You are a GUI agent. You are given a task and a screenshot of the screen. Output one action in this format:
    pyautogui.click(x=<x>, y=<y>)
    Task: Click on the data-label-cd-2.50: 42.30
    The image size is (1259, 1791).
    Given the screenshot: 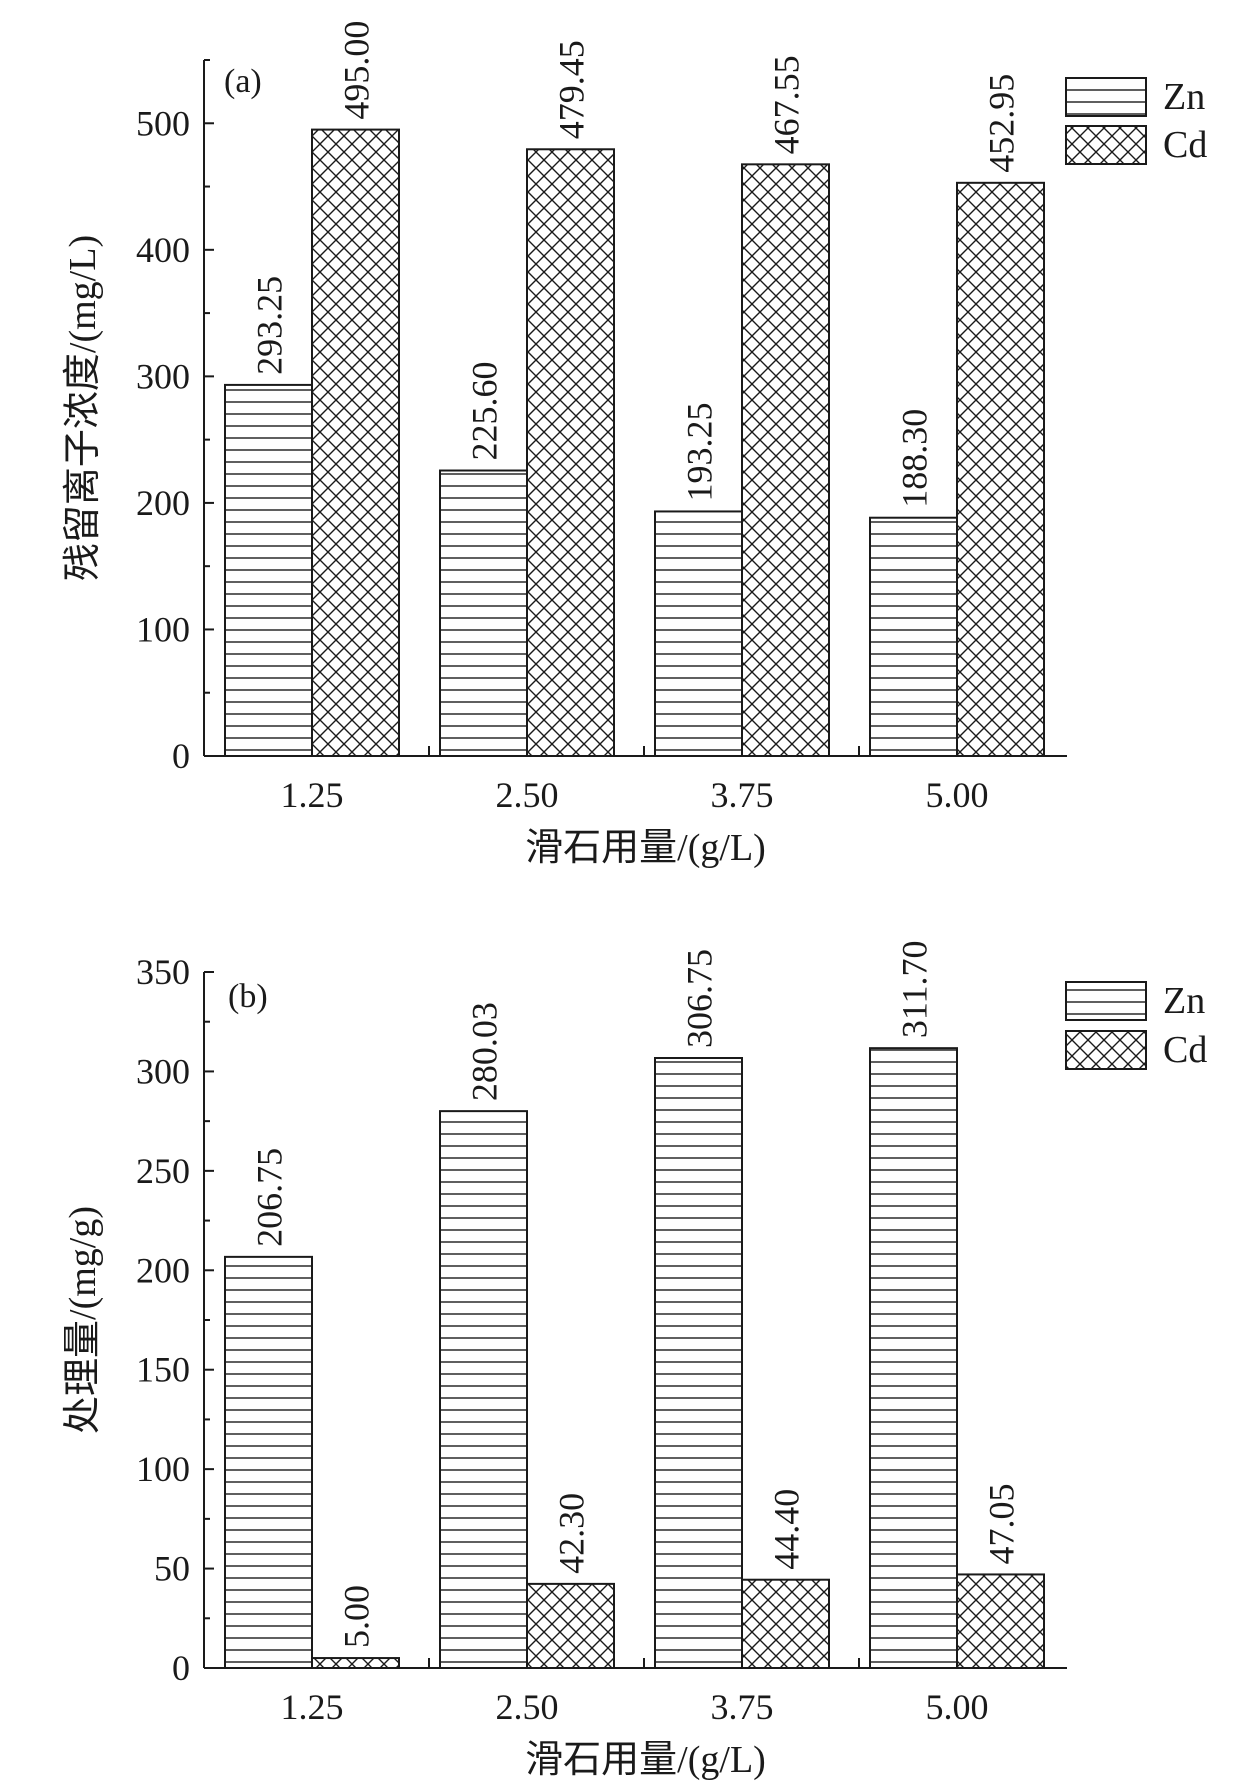 What is the action you would take?
    pyautogui.click(x=572, y=1533)
    